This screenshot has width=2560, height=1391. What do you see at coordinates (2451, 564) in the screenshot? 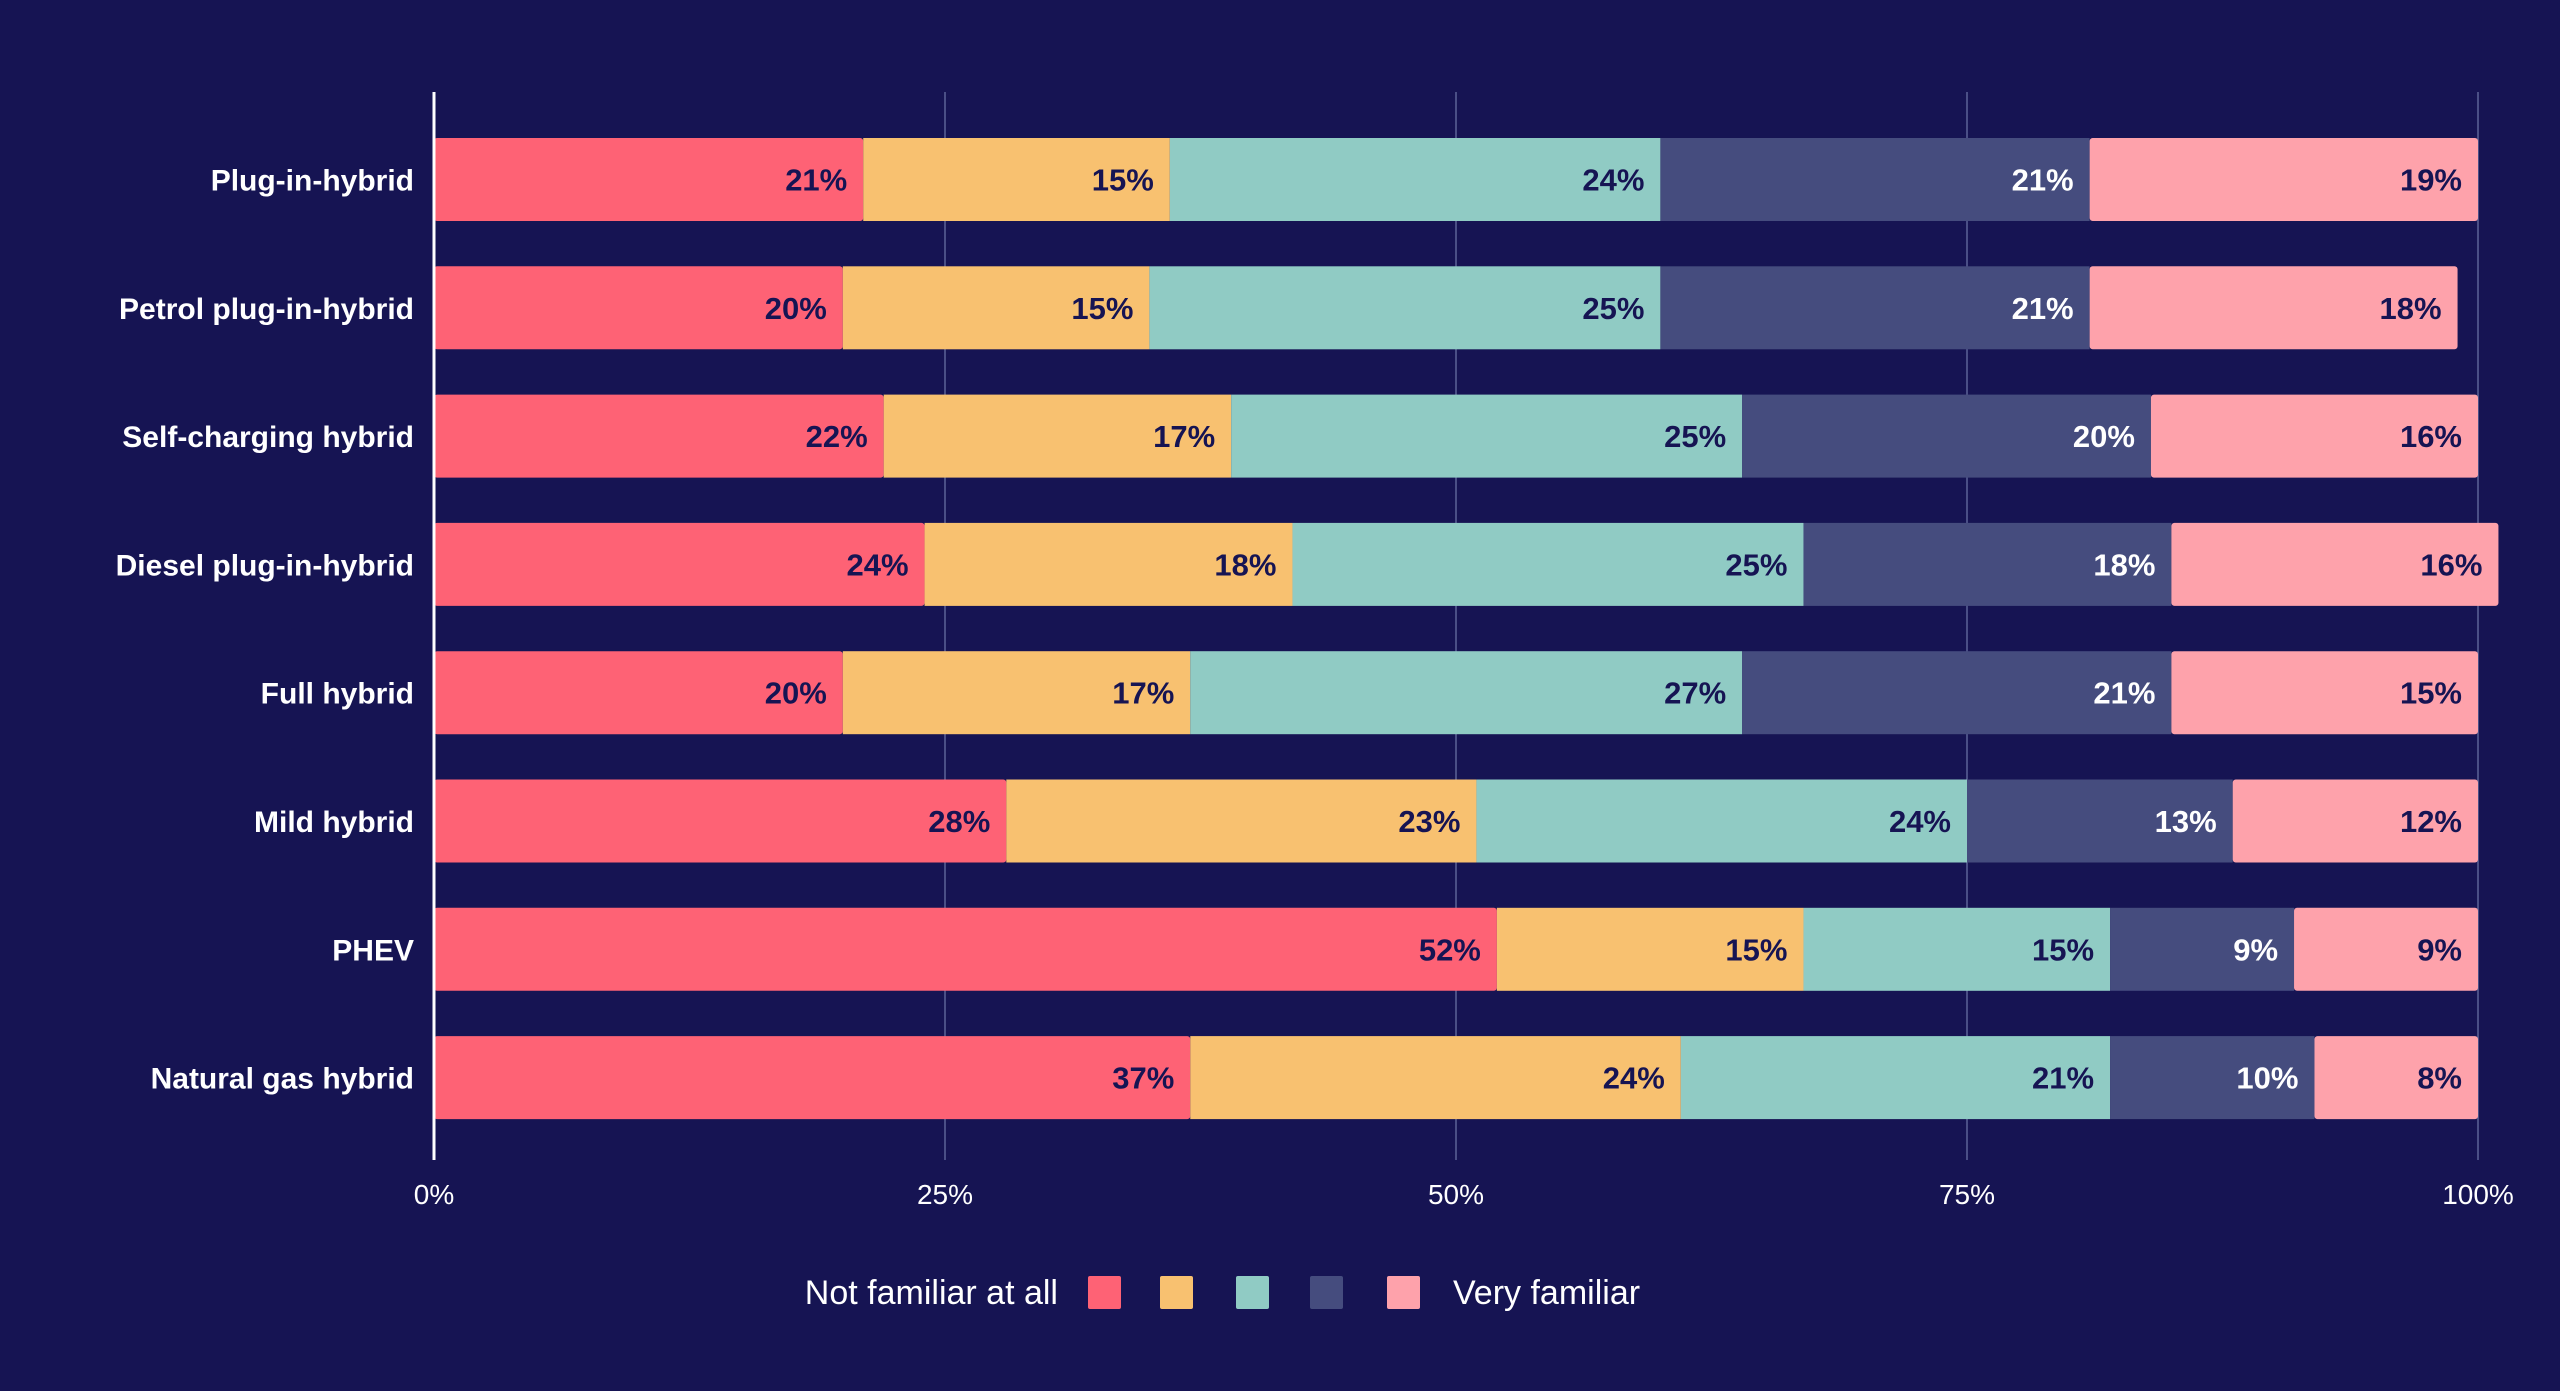
I see `data-label: 16%` at bounding box center [2451, 564].